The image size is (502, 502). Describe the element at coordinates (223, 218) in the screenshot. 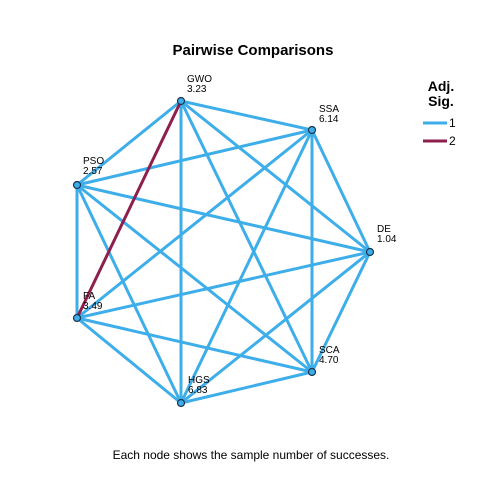

I see `edge-de-pso` at that location.